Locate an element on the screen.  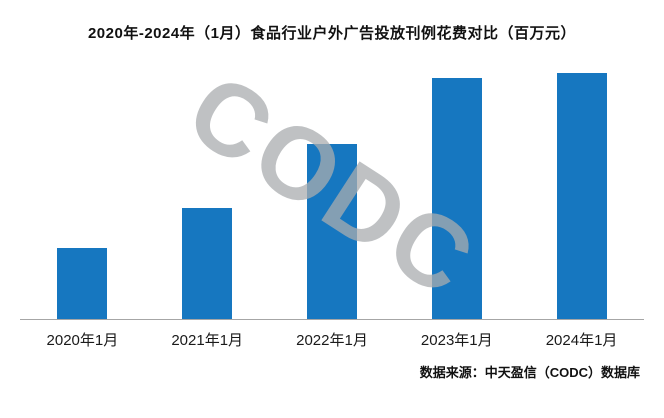
x-axis-label: 2024年1月 is located at coordinates (581, 340).